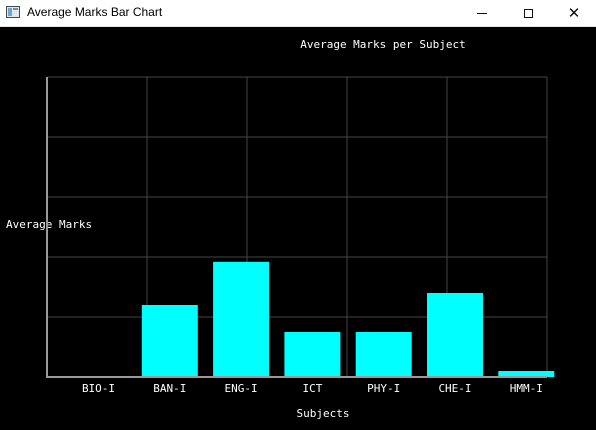 Image resolution: width=596 pixels, height=430 pixels. What do you see at coordinates (298, 13) in the screenshot?
I see `title-bar: Average Marks Bar Chart ✕` at bounding box center [298, 13].